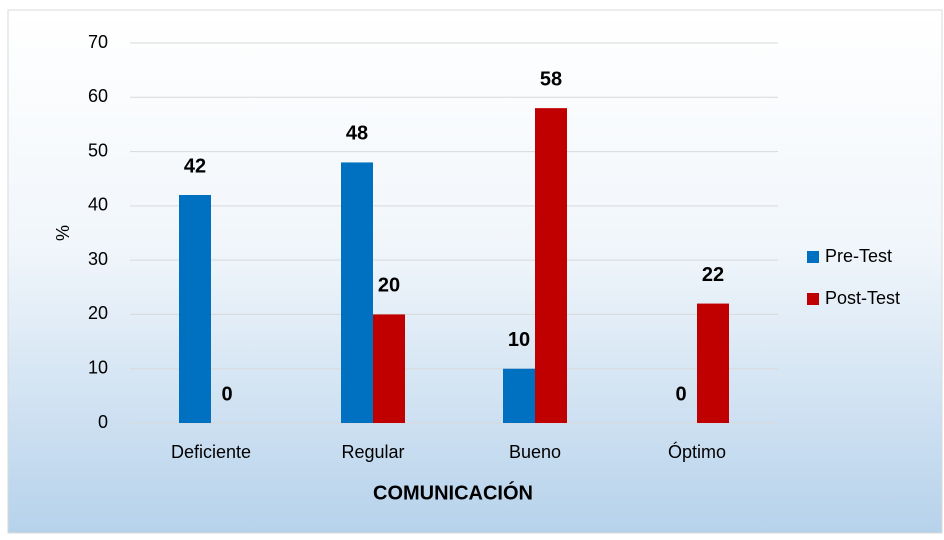 The image size is (944, 540). Describe the element at coordinates (98, 150) in the screenshot. I see `y-tick-label: 50` at that location.